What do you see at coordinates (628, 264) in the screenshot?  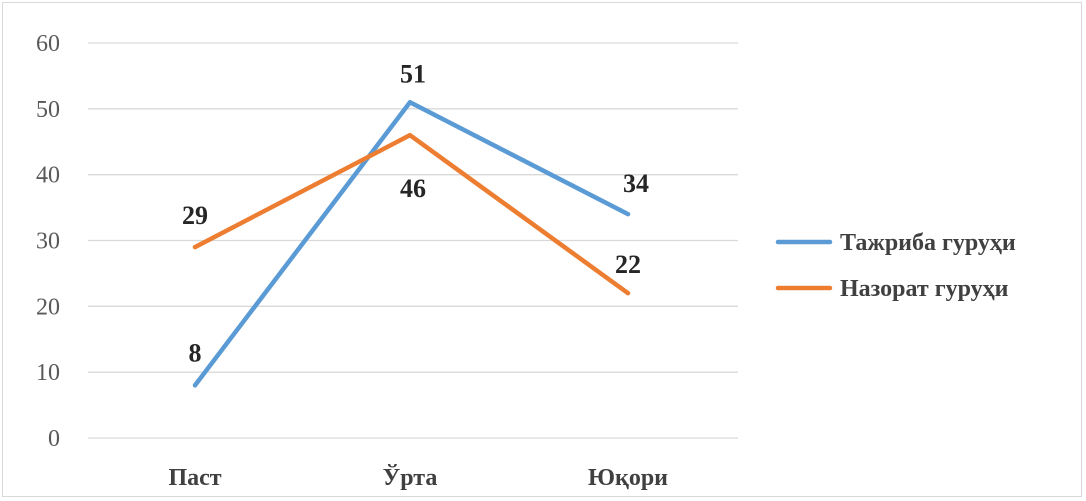 I see `data-label: 22` at bounding box center [628, 264].